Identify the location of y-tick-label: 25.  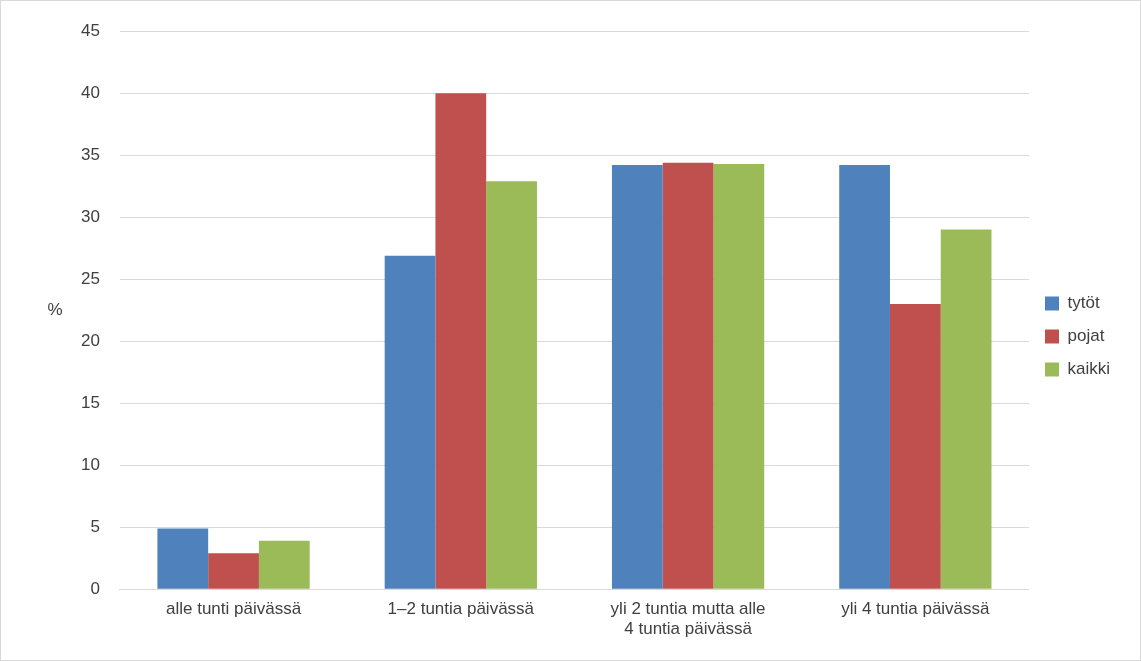
(90, 278).